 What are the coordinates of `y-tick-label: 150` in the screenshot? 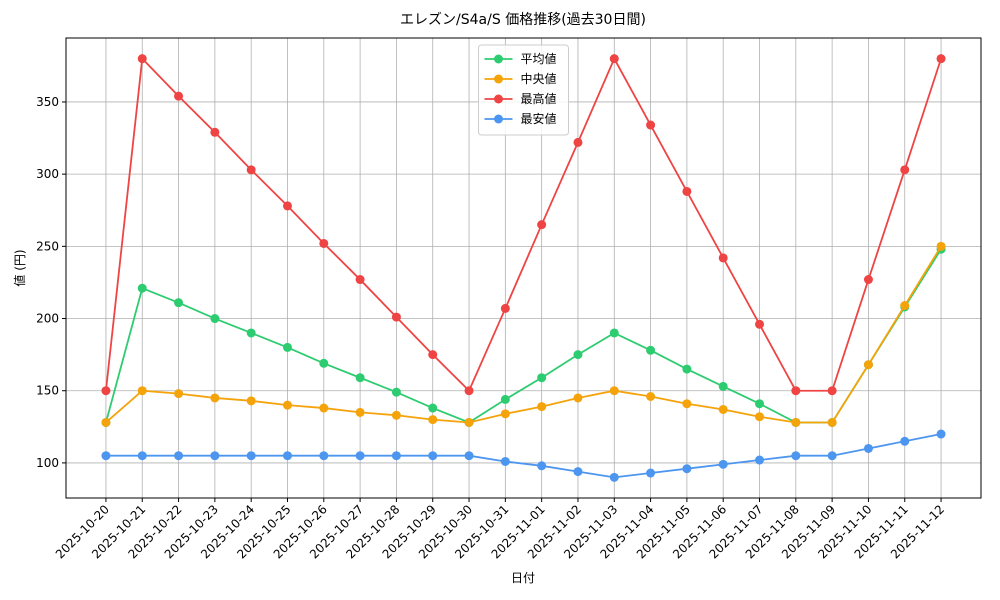 It's located at (47, 391).